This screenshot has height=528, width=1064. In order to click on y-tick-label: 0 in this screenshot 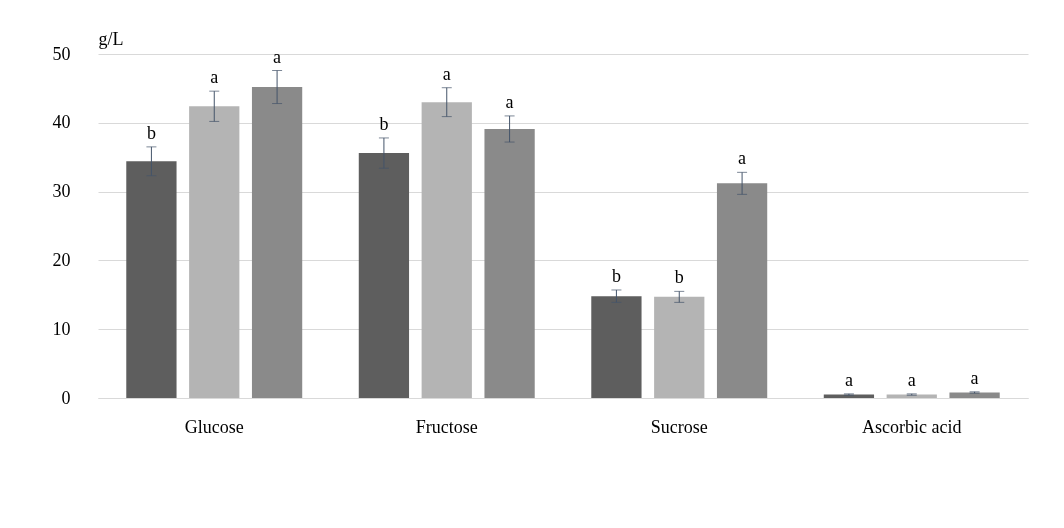, I will do `click(66, 397)`.